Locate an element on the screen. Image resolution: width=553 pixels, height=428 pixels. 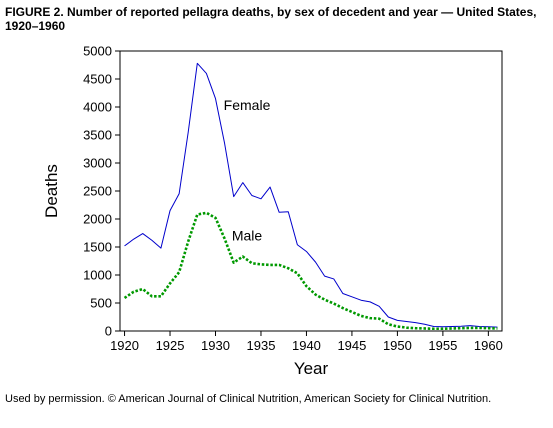
y-tick-label: 5000 is located at coordinates (97, 51).